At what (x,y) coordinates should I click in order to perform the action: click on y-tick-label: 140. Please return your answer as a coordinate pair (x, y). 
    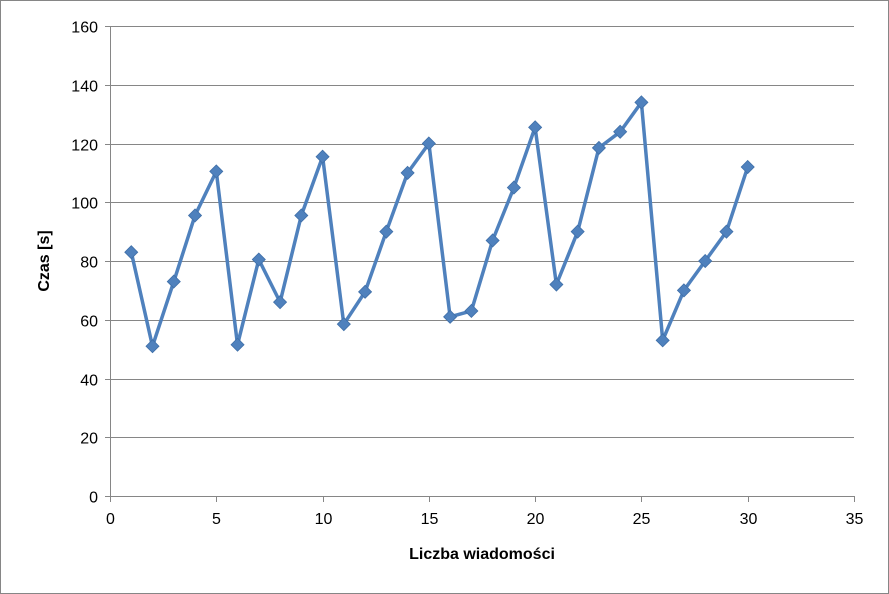
    Looking at the image, I should click on (84, 87).